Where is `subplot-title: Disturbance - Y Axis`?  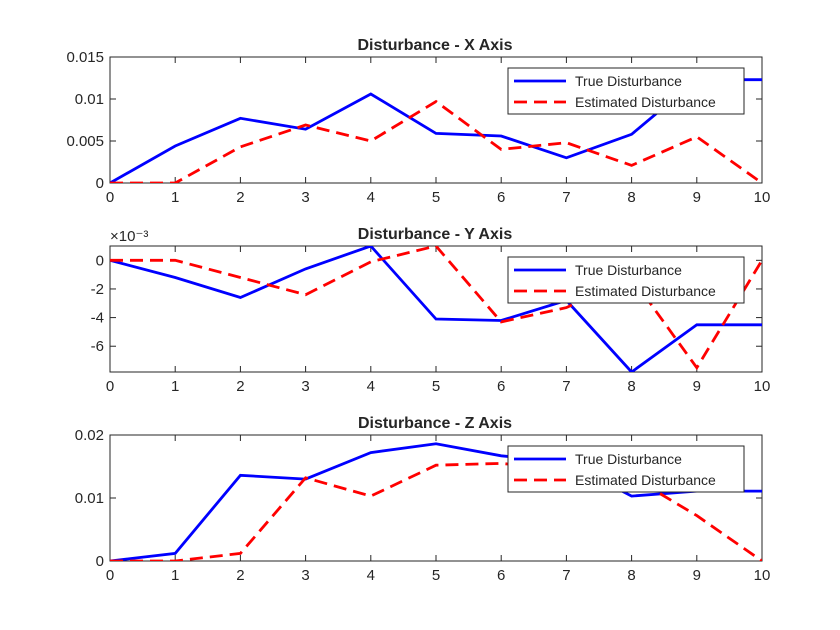 subplot-title: Disturbance - Y Axis is located at coordinates (435, 234).